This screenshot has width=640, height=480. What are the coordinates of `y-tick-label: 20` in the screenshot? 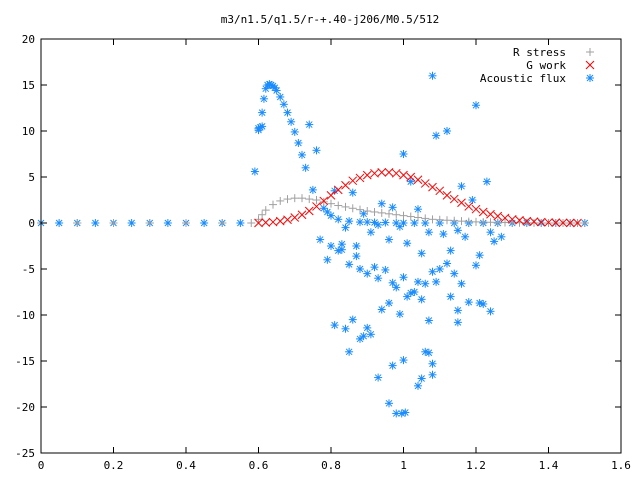 It's located at (28, 39).